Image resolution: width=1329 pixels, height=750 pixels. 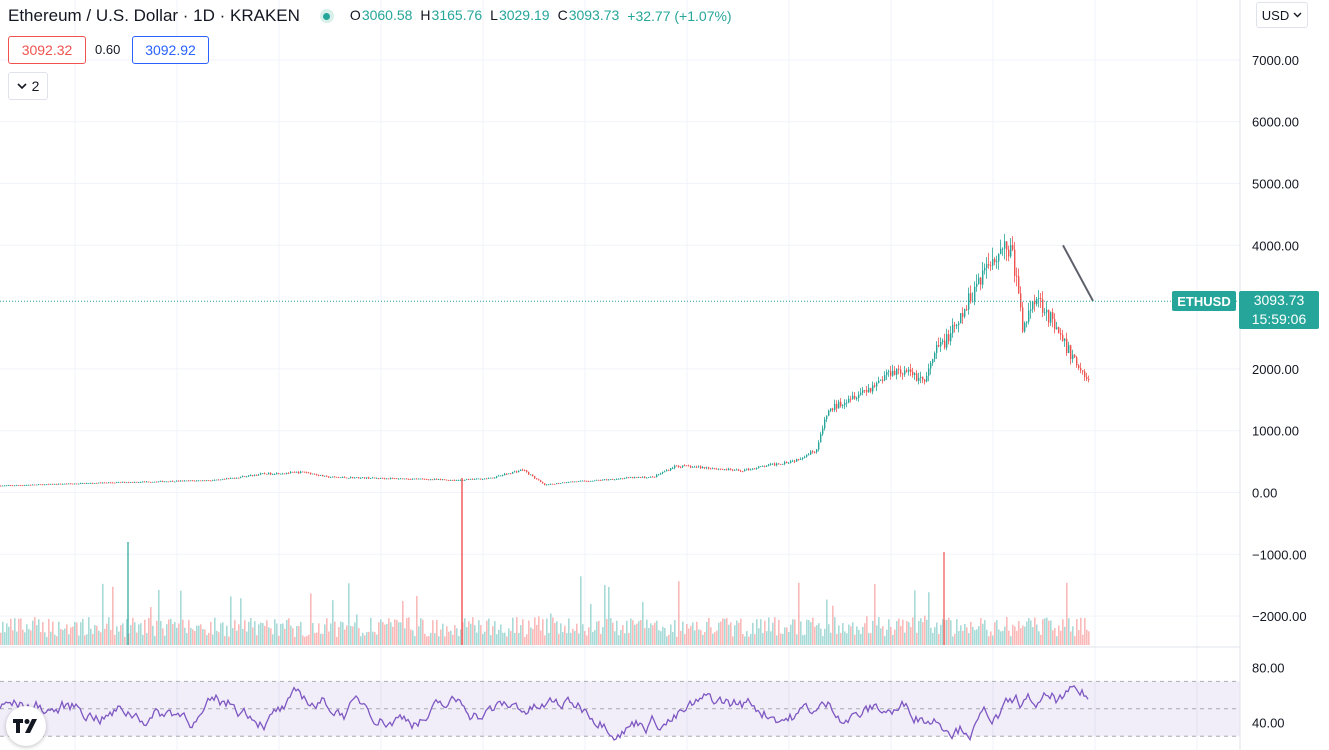 I want to click on rsi-line, so click(x=544, y=713).